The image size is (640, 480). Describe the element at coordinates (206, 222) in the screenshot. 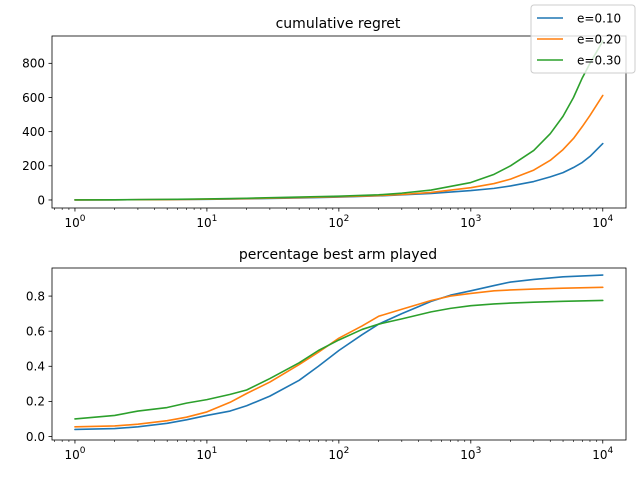

I see `regret-x-tick-label: 10¹` at that location.